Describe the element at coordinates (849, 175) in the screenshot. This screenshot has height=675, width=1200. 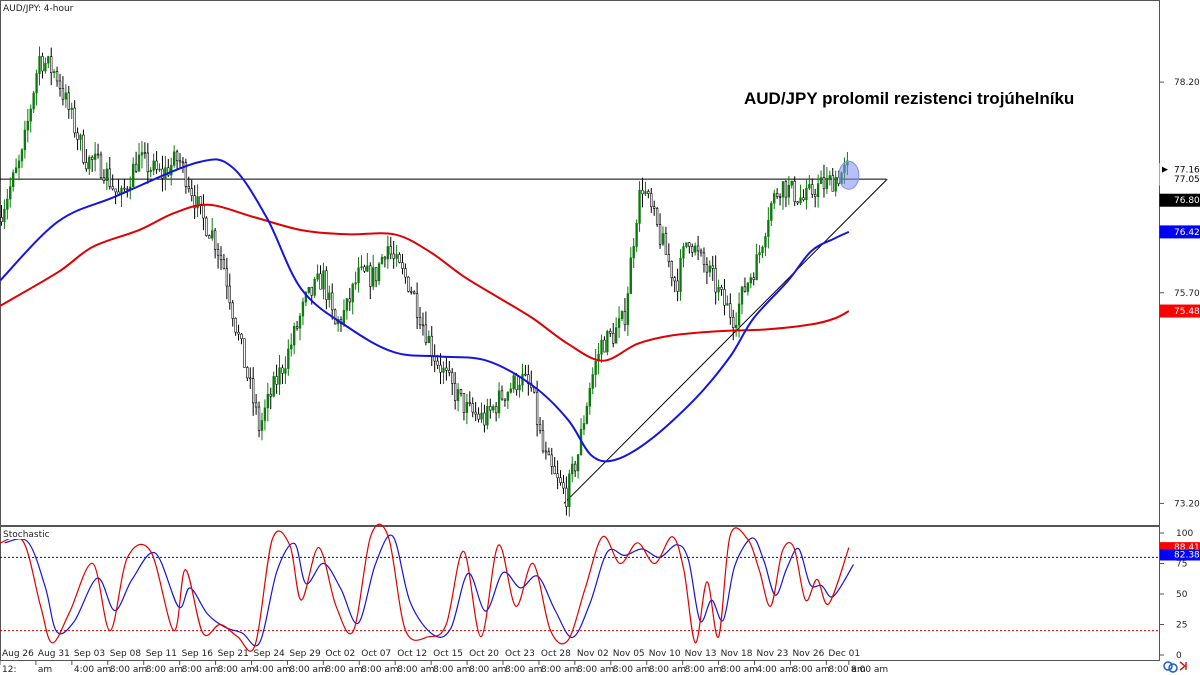
I see `breakout-highlight` at that location.